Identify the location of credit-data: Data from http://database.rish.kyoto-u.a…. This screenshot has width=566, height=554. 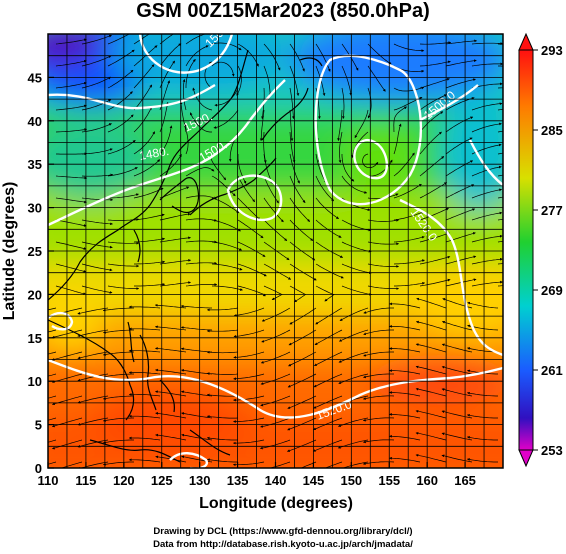
(283, 544).